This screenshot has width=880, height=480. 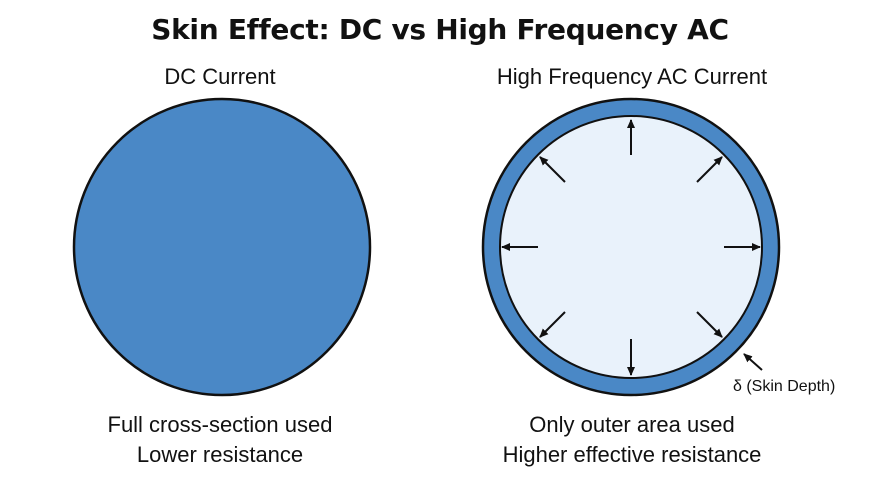 What do you see at coordinates (220, 454) in the screenshot?
I see `dc-caption-line2: Lower resistance` at bounding box center [220, 454].